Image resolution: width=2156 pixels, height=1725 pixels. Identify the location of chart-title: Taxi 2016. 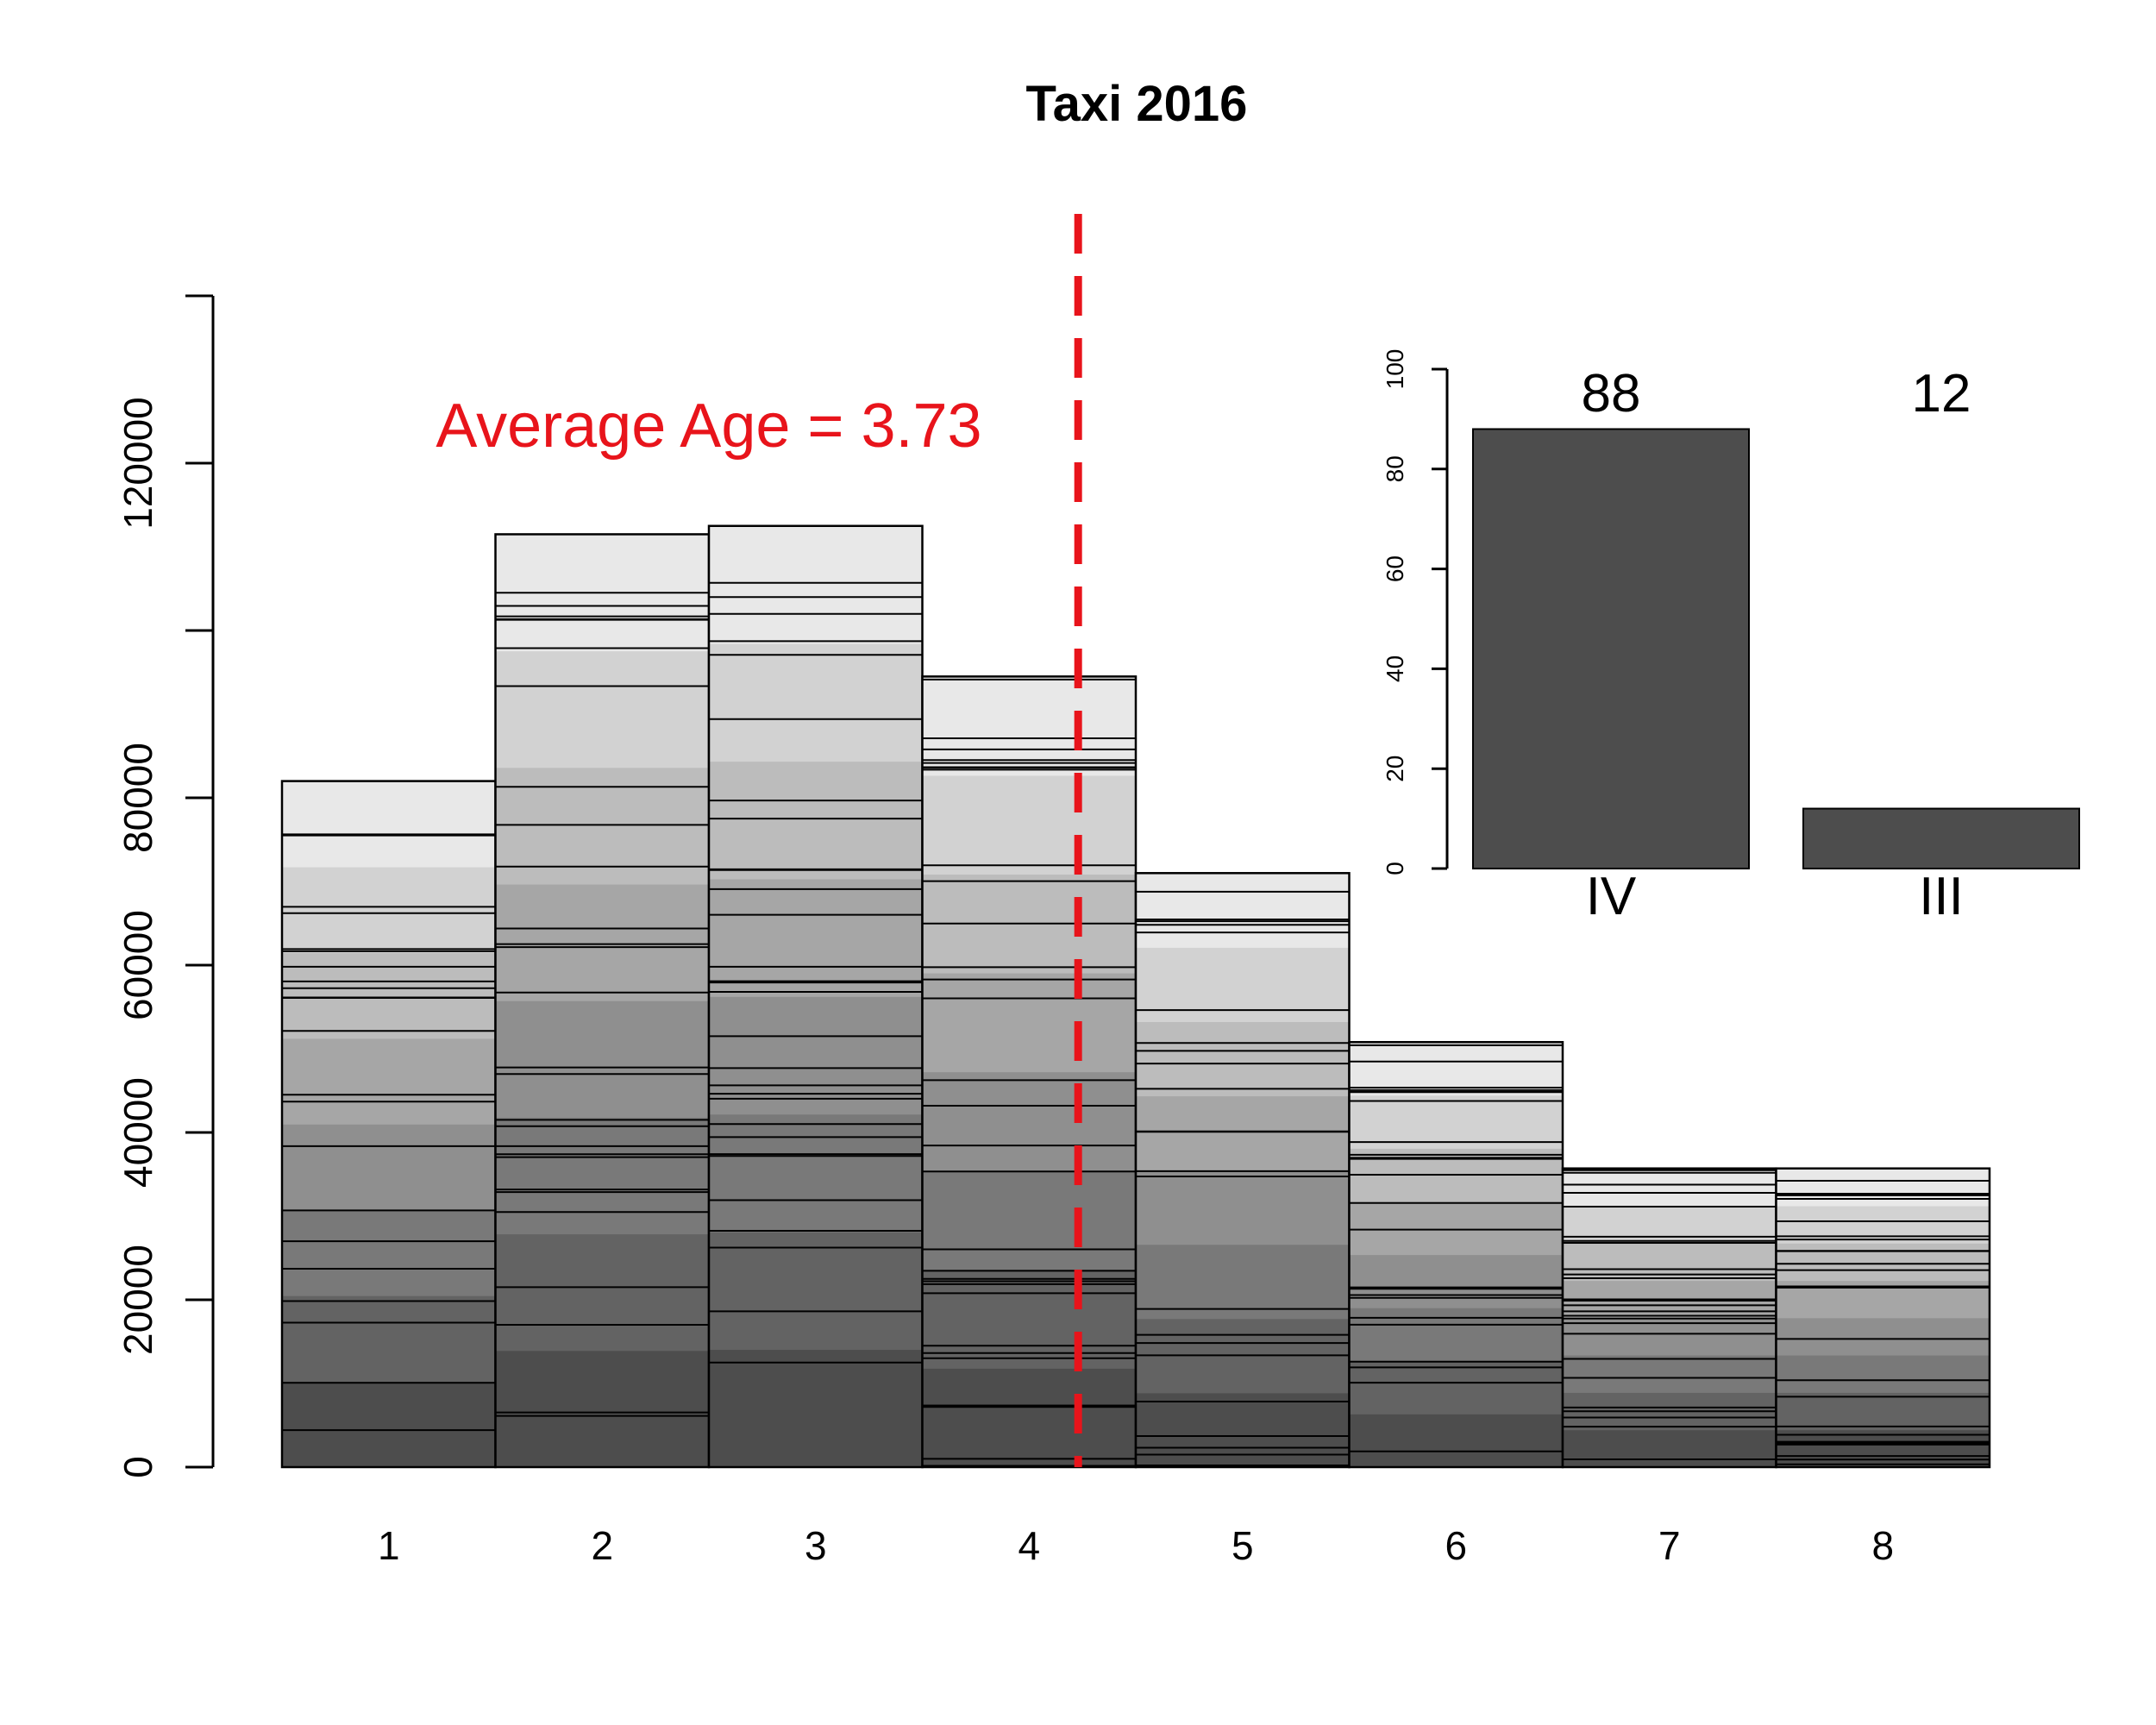
(1137, 104).